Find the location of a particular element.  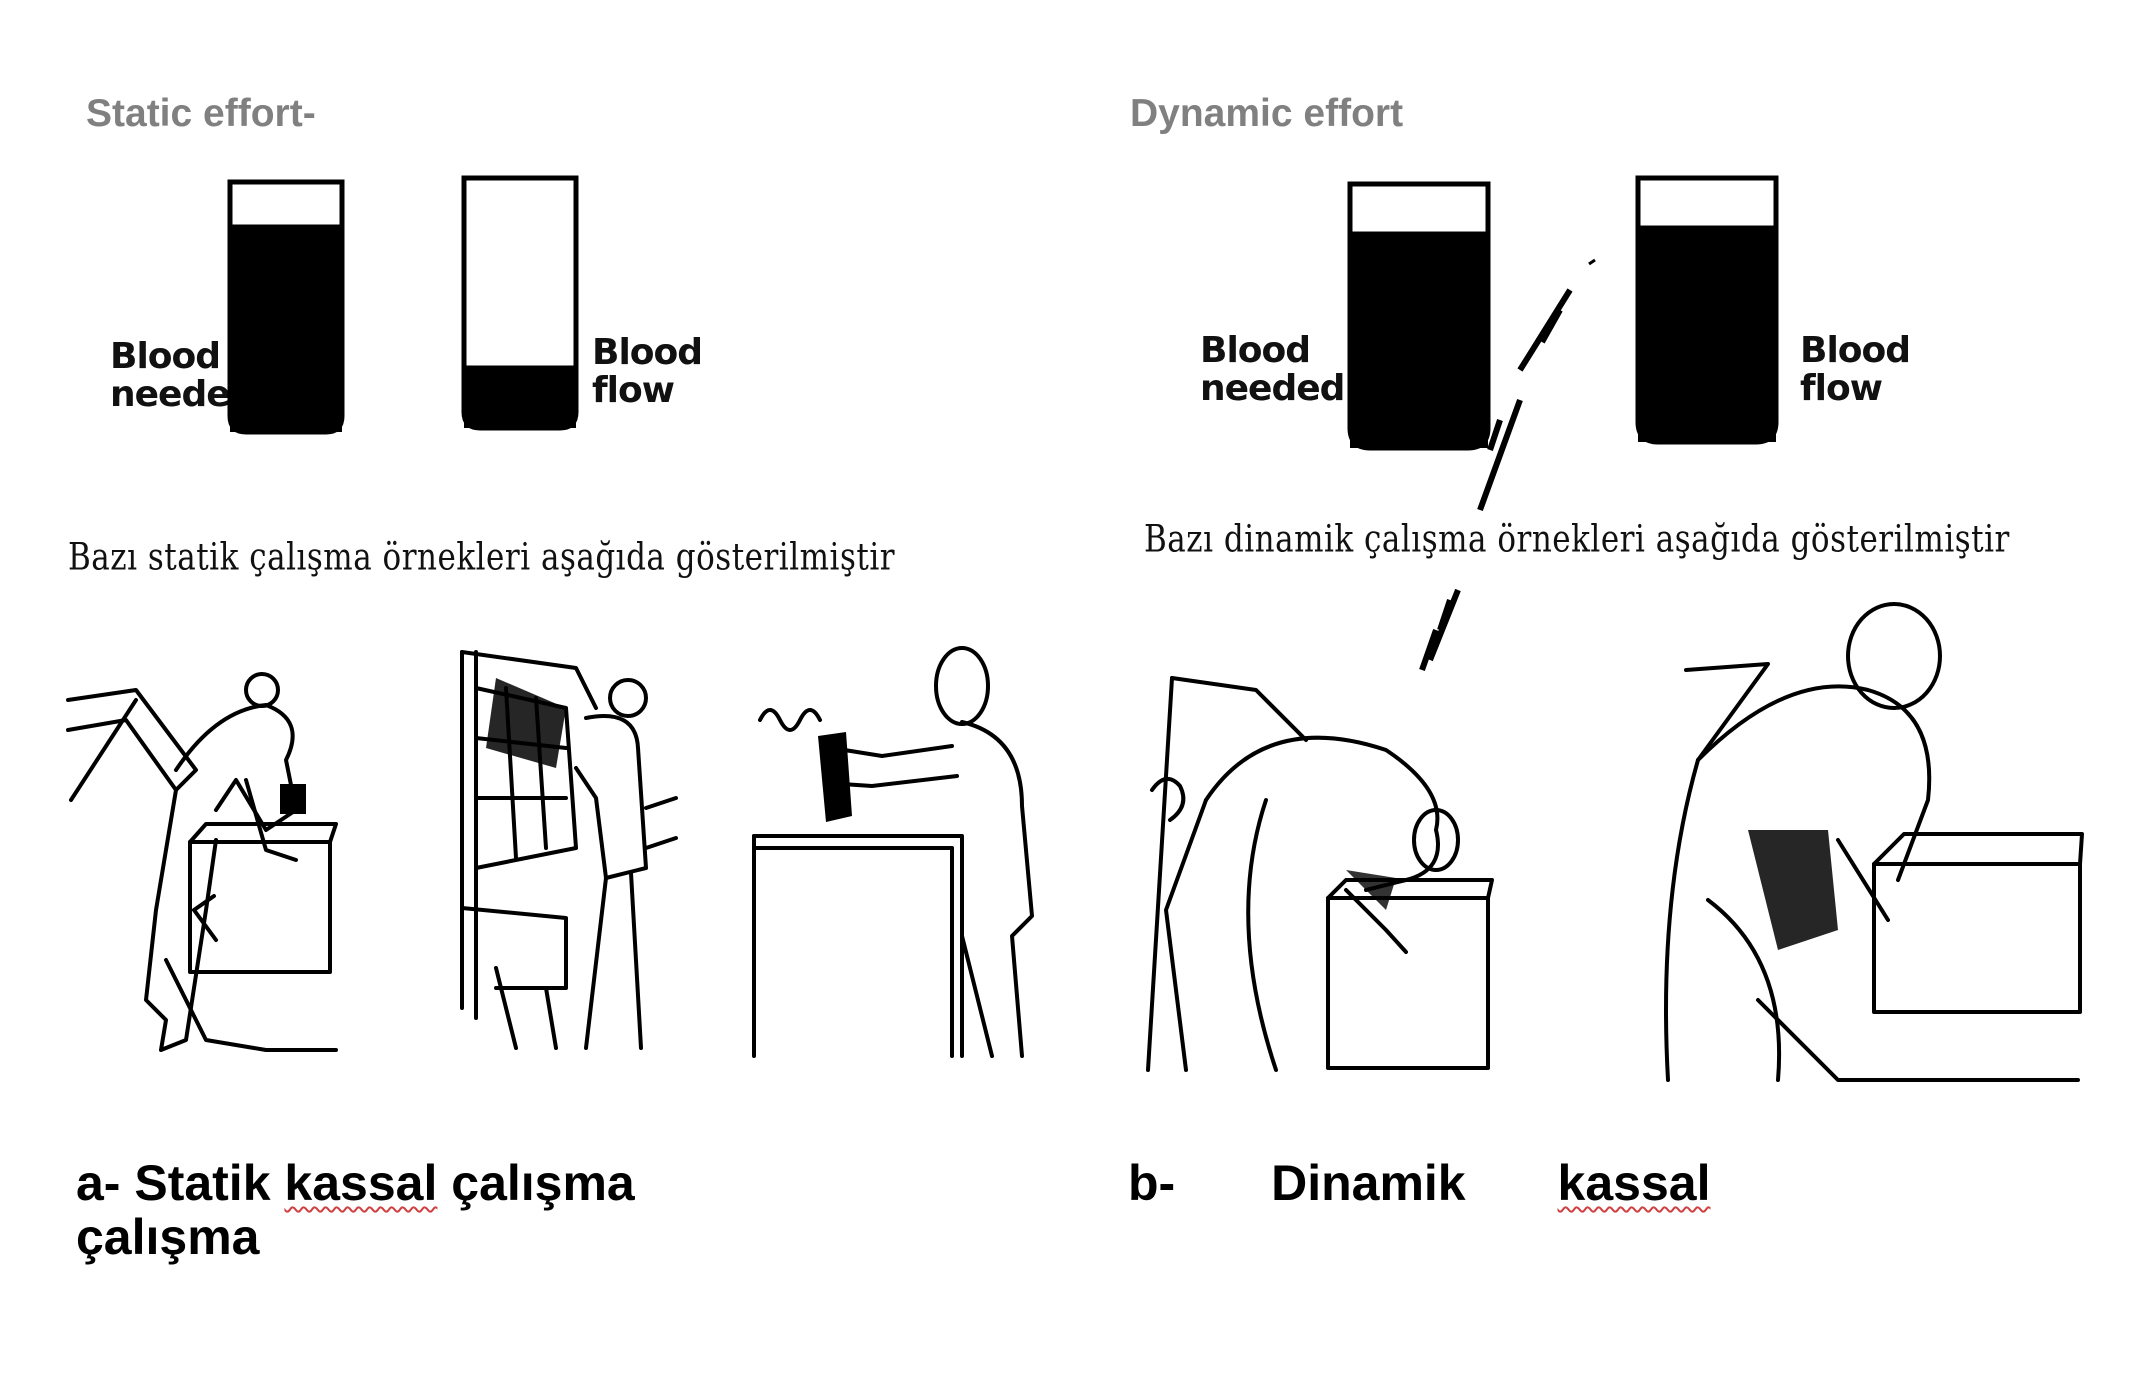

dynamic-blood-needed-jar is located at coordinates (1419, 316).